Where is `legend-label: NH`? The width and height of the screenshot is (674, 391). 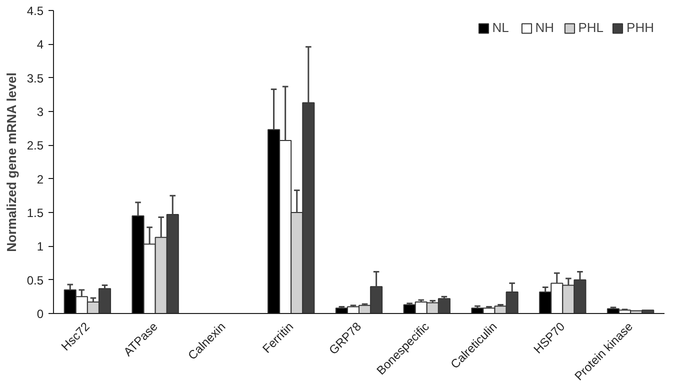
legend-label: NH is located at coordinates (545, 27).